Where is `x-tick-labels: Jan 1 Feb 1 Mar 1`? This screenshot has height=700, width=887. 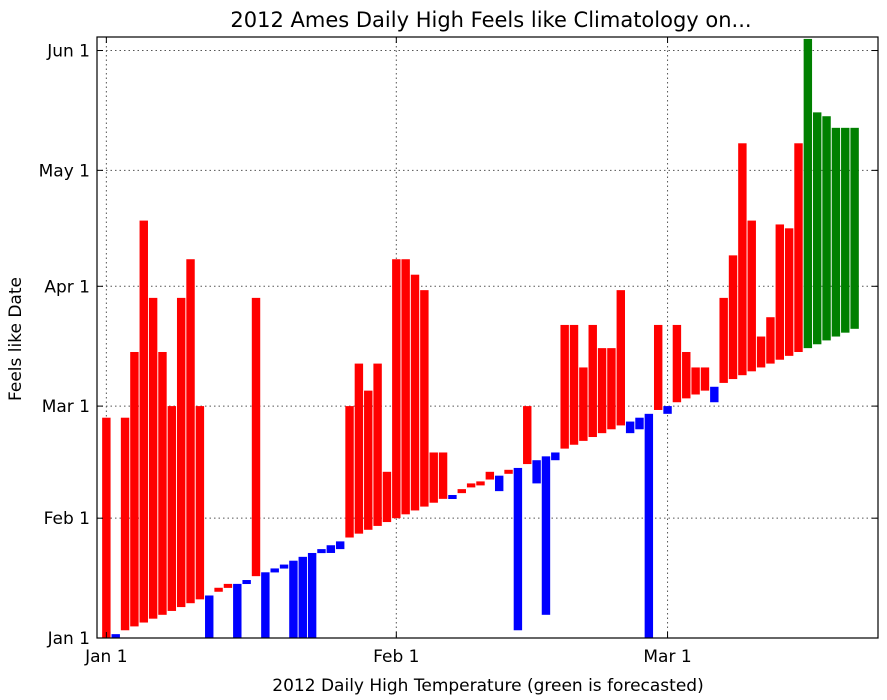
x-tick-labels: Jan 1 Feb 1 Mar 1 is located at coordinates (388, 657).